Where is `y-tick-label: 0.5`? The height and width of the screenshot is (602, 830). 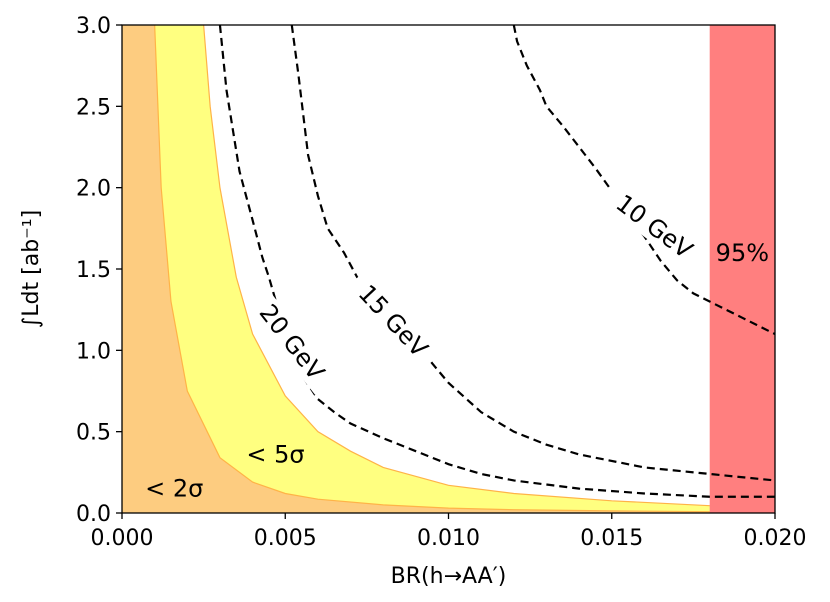 y-tick-label: 0.5 is located at coordinates (93, 433).